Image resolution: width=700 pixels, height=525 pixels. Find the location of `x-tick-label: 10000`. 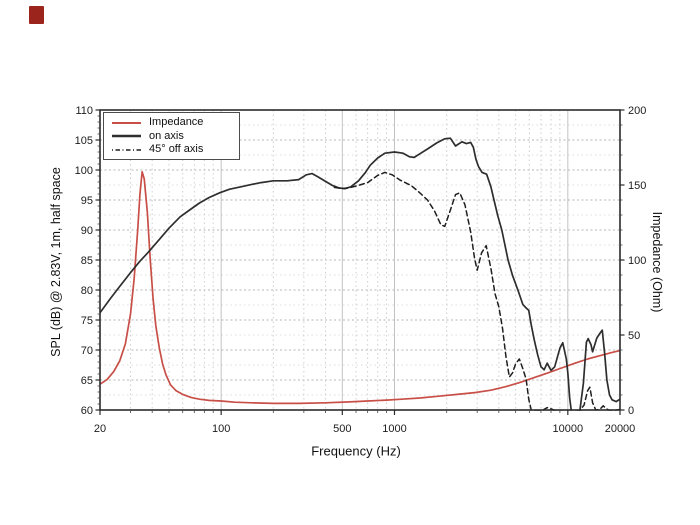

x-tick-label: 10000 is located at coordinates (568, 429).